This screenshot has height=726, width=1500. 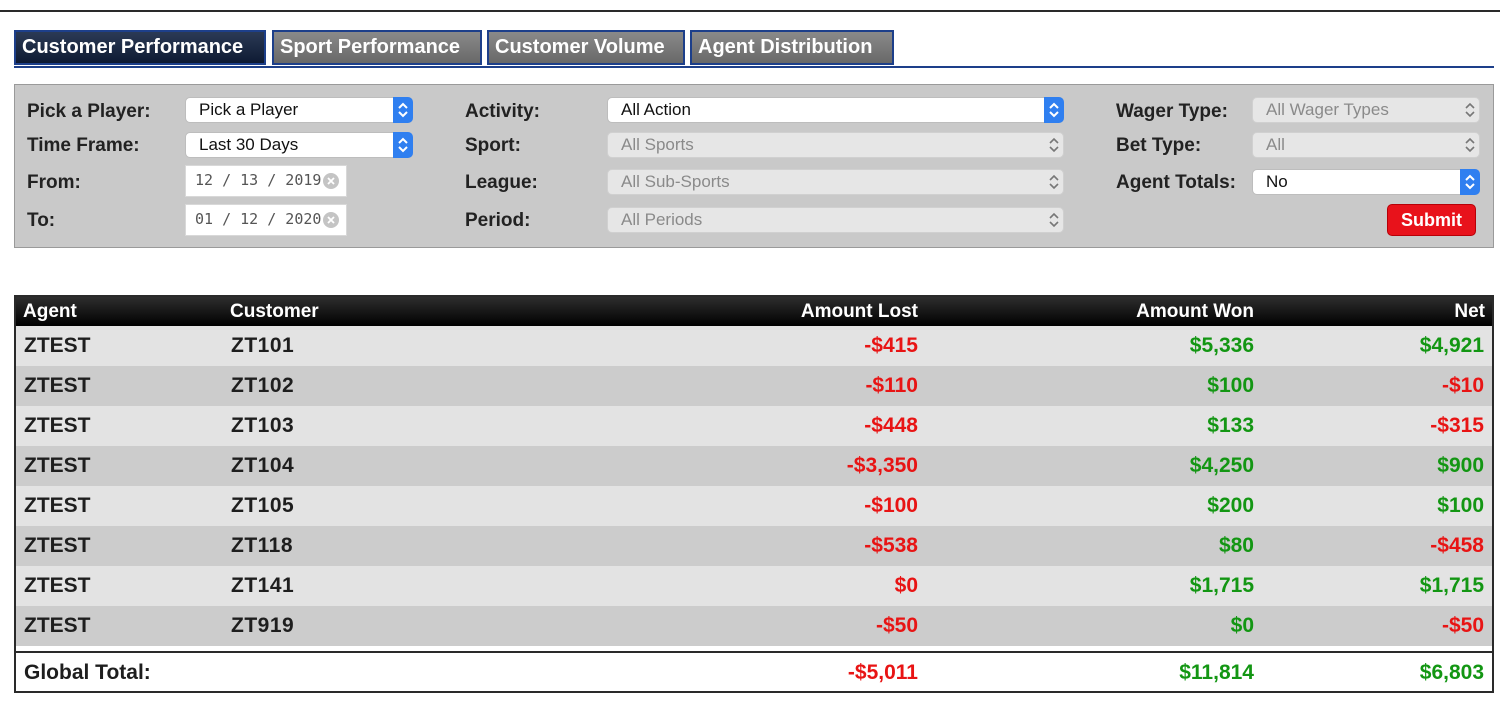 I want to click on agent-totals-select-value: No, so click(x=1277, y=181).